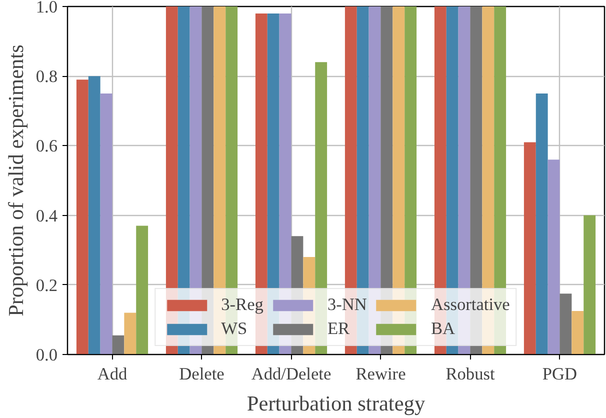 This screenshot has height=418, width=606. What do you see at coordinates (47, 146) in the screenshot?
I see `y-tick-label: 0.6` at bounding box center [47, 146].